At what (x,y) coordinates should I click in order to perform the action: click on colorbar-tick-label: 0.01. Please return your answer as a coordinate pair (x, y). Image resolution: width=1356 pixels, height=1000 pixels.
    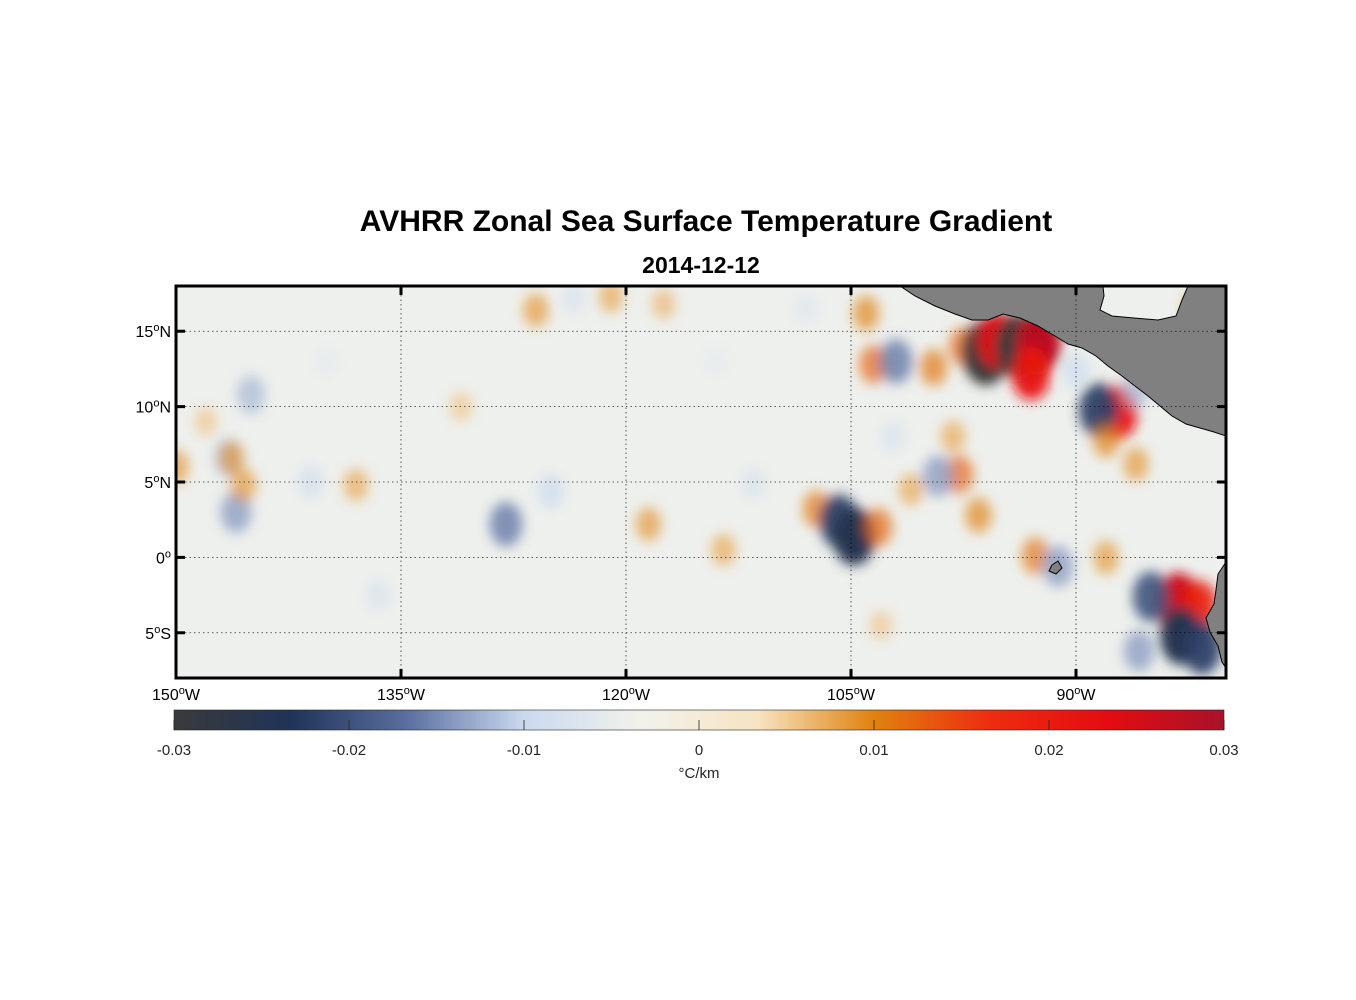
    Looking at the image, I should click on (873, 750).